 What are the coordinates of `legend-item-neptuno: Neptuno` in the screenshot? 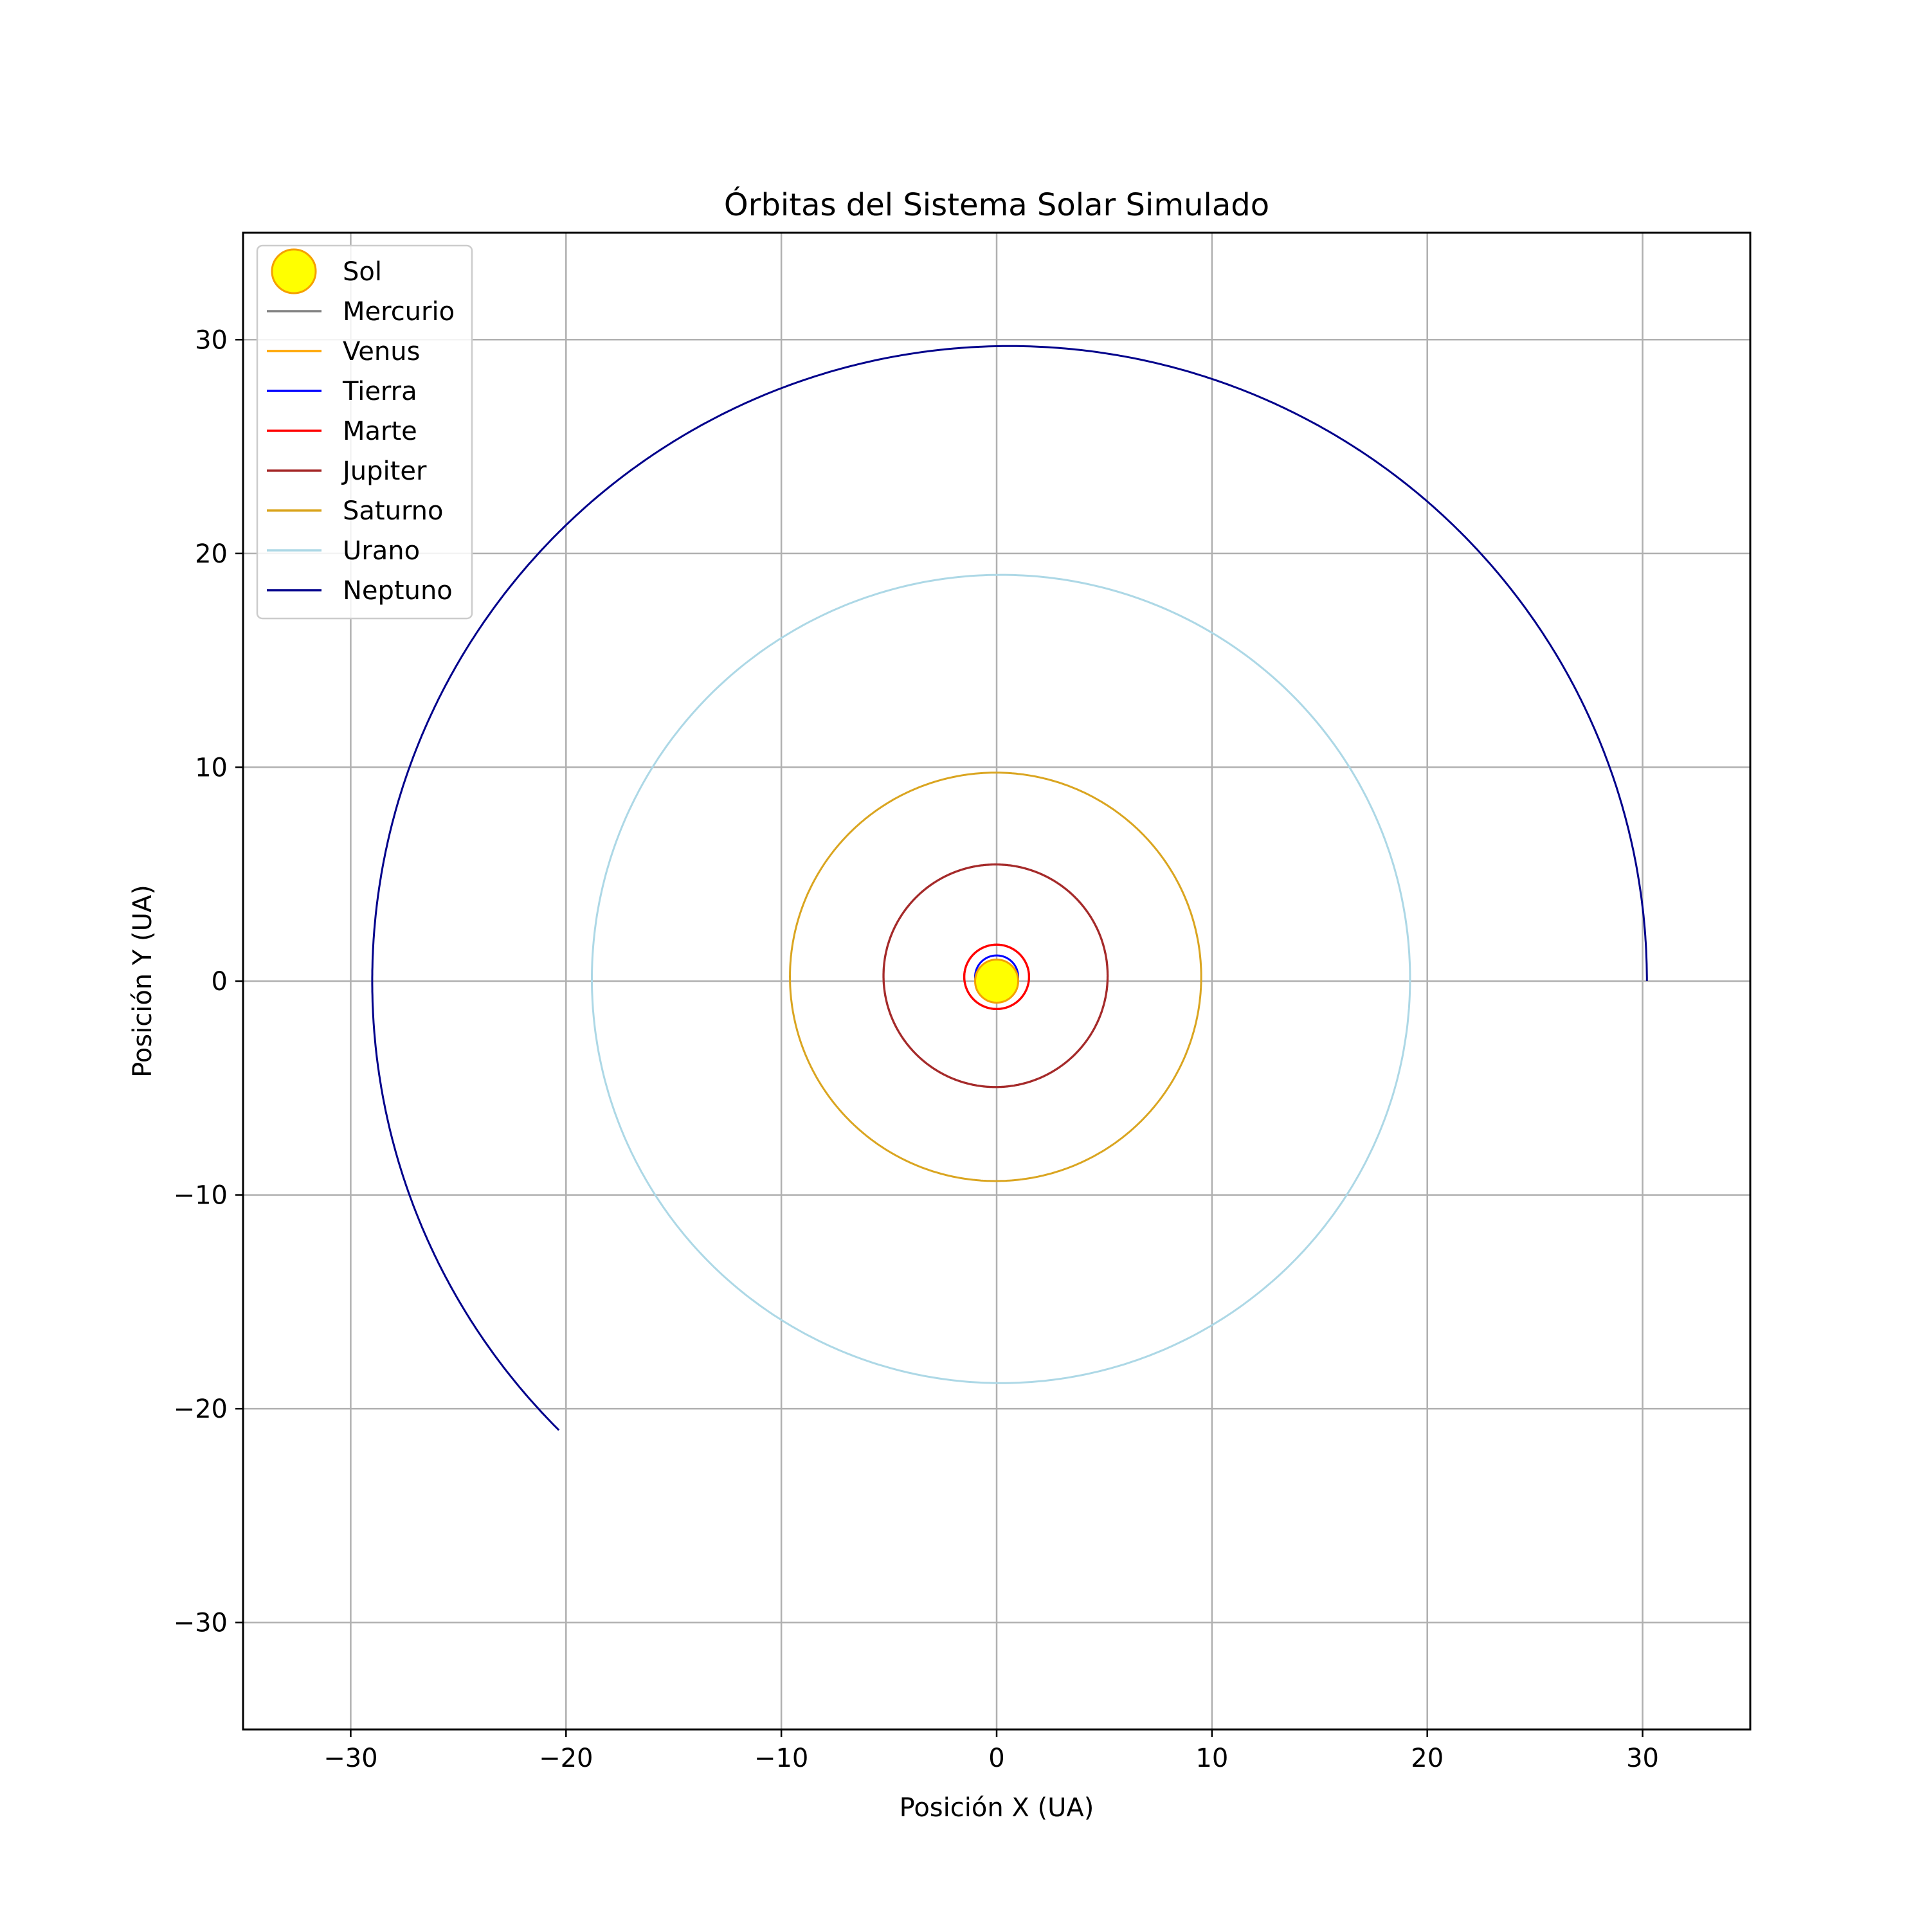 It's located at (360, 591).